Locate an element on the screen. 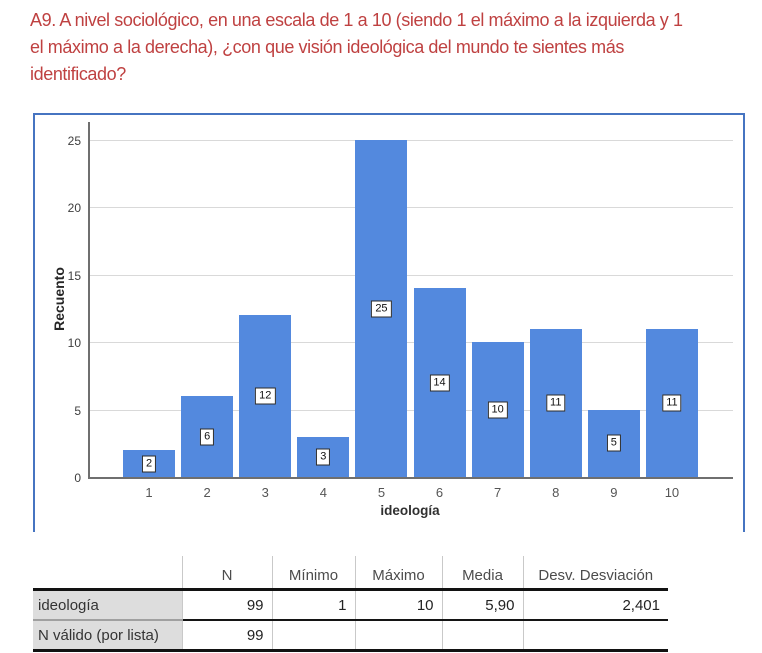 The width and height of the screenshot is (762, 653). x-axis-line is located at coordinates (410, 478).